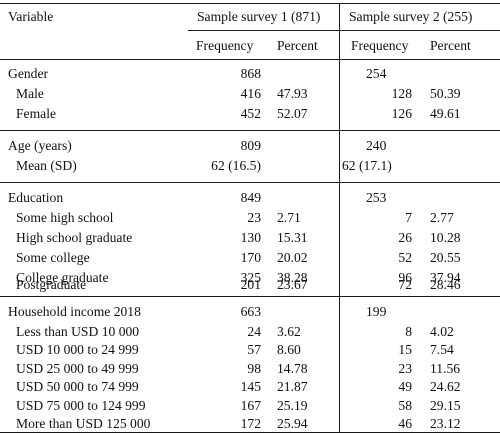  Describe the element at coordinates (292, 284) in the screenshot. I see `survey1-percent: 23.67` at that location.